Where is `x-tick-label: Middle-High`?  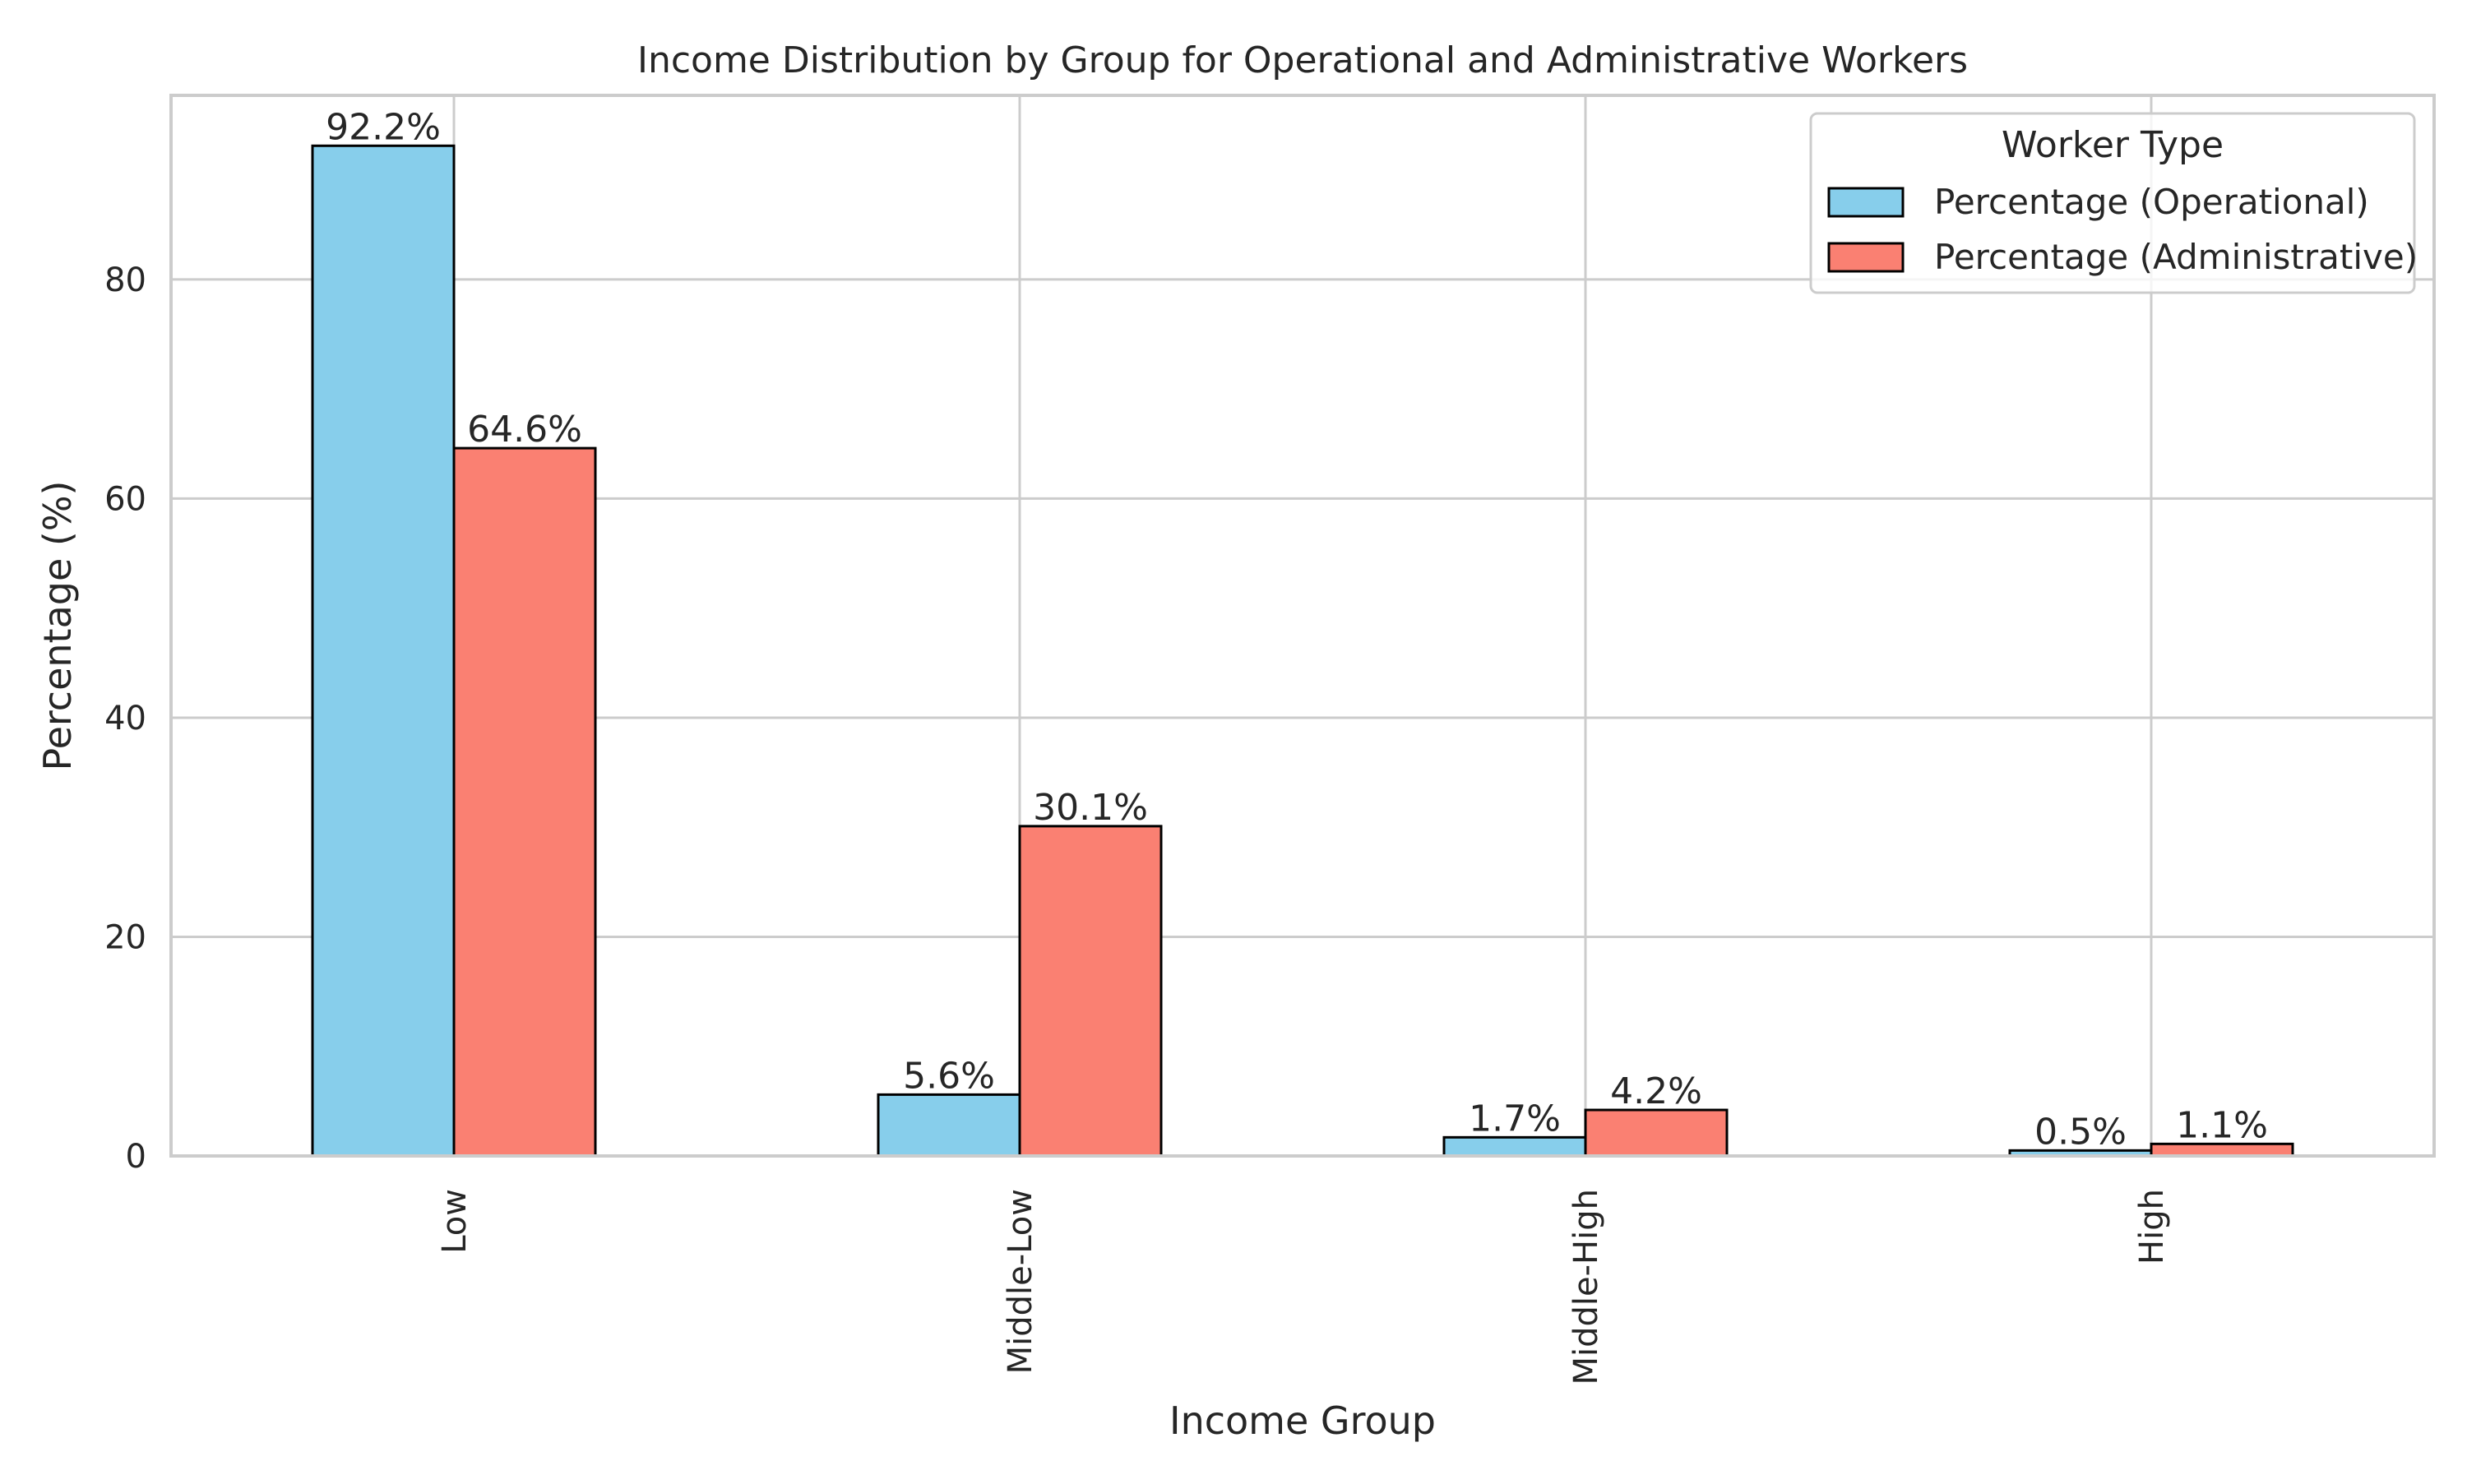 x-tick-label: Middle-High is located at coordinates (1586, 1287).